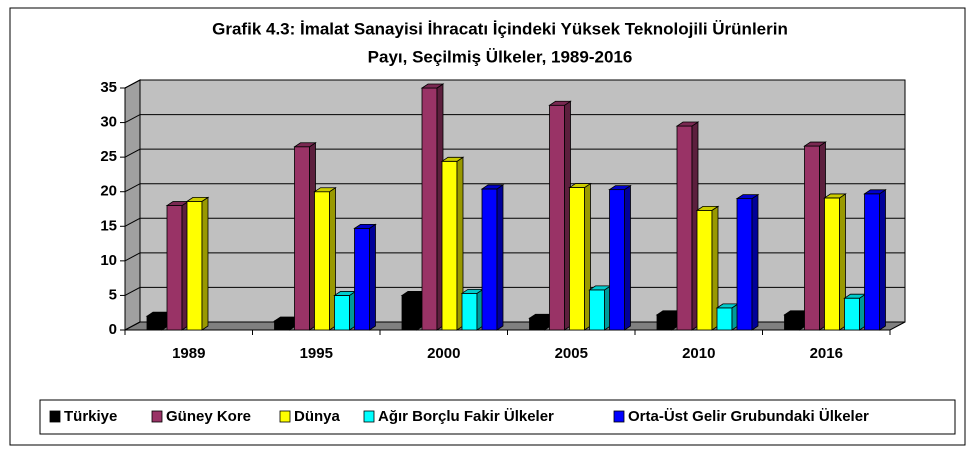 The height and width of the screenshot is (450, 975). I want to click on legend-label: Güney Kore, so click(208, 416).